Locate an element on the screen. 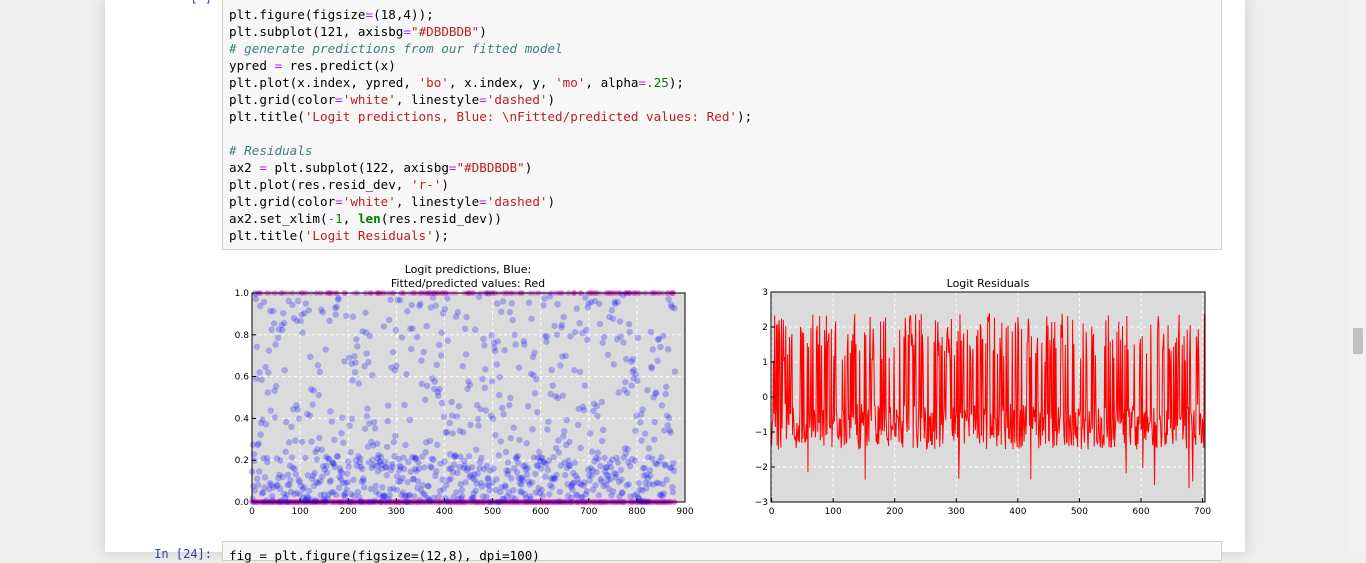  x-tick-label: 500 is located at coordinates (492, 512).